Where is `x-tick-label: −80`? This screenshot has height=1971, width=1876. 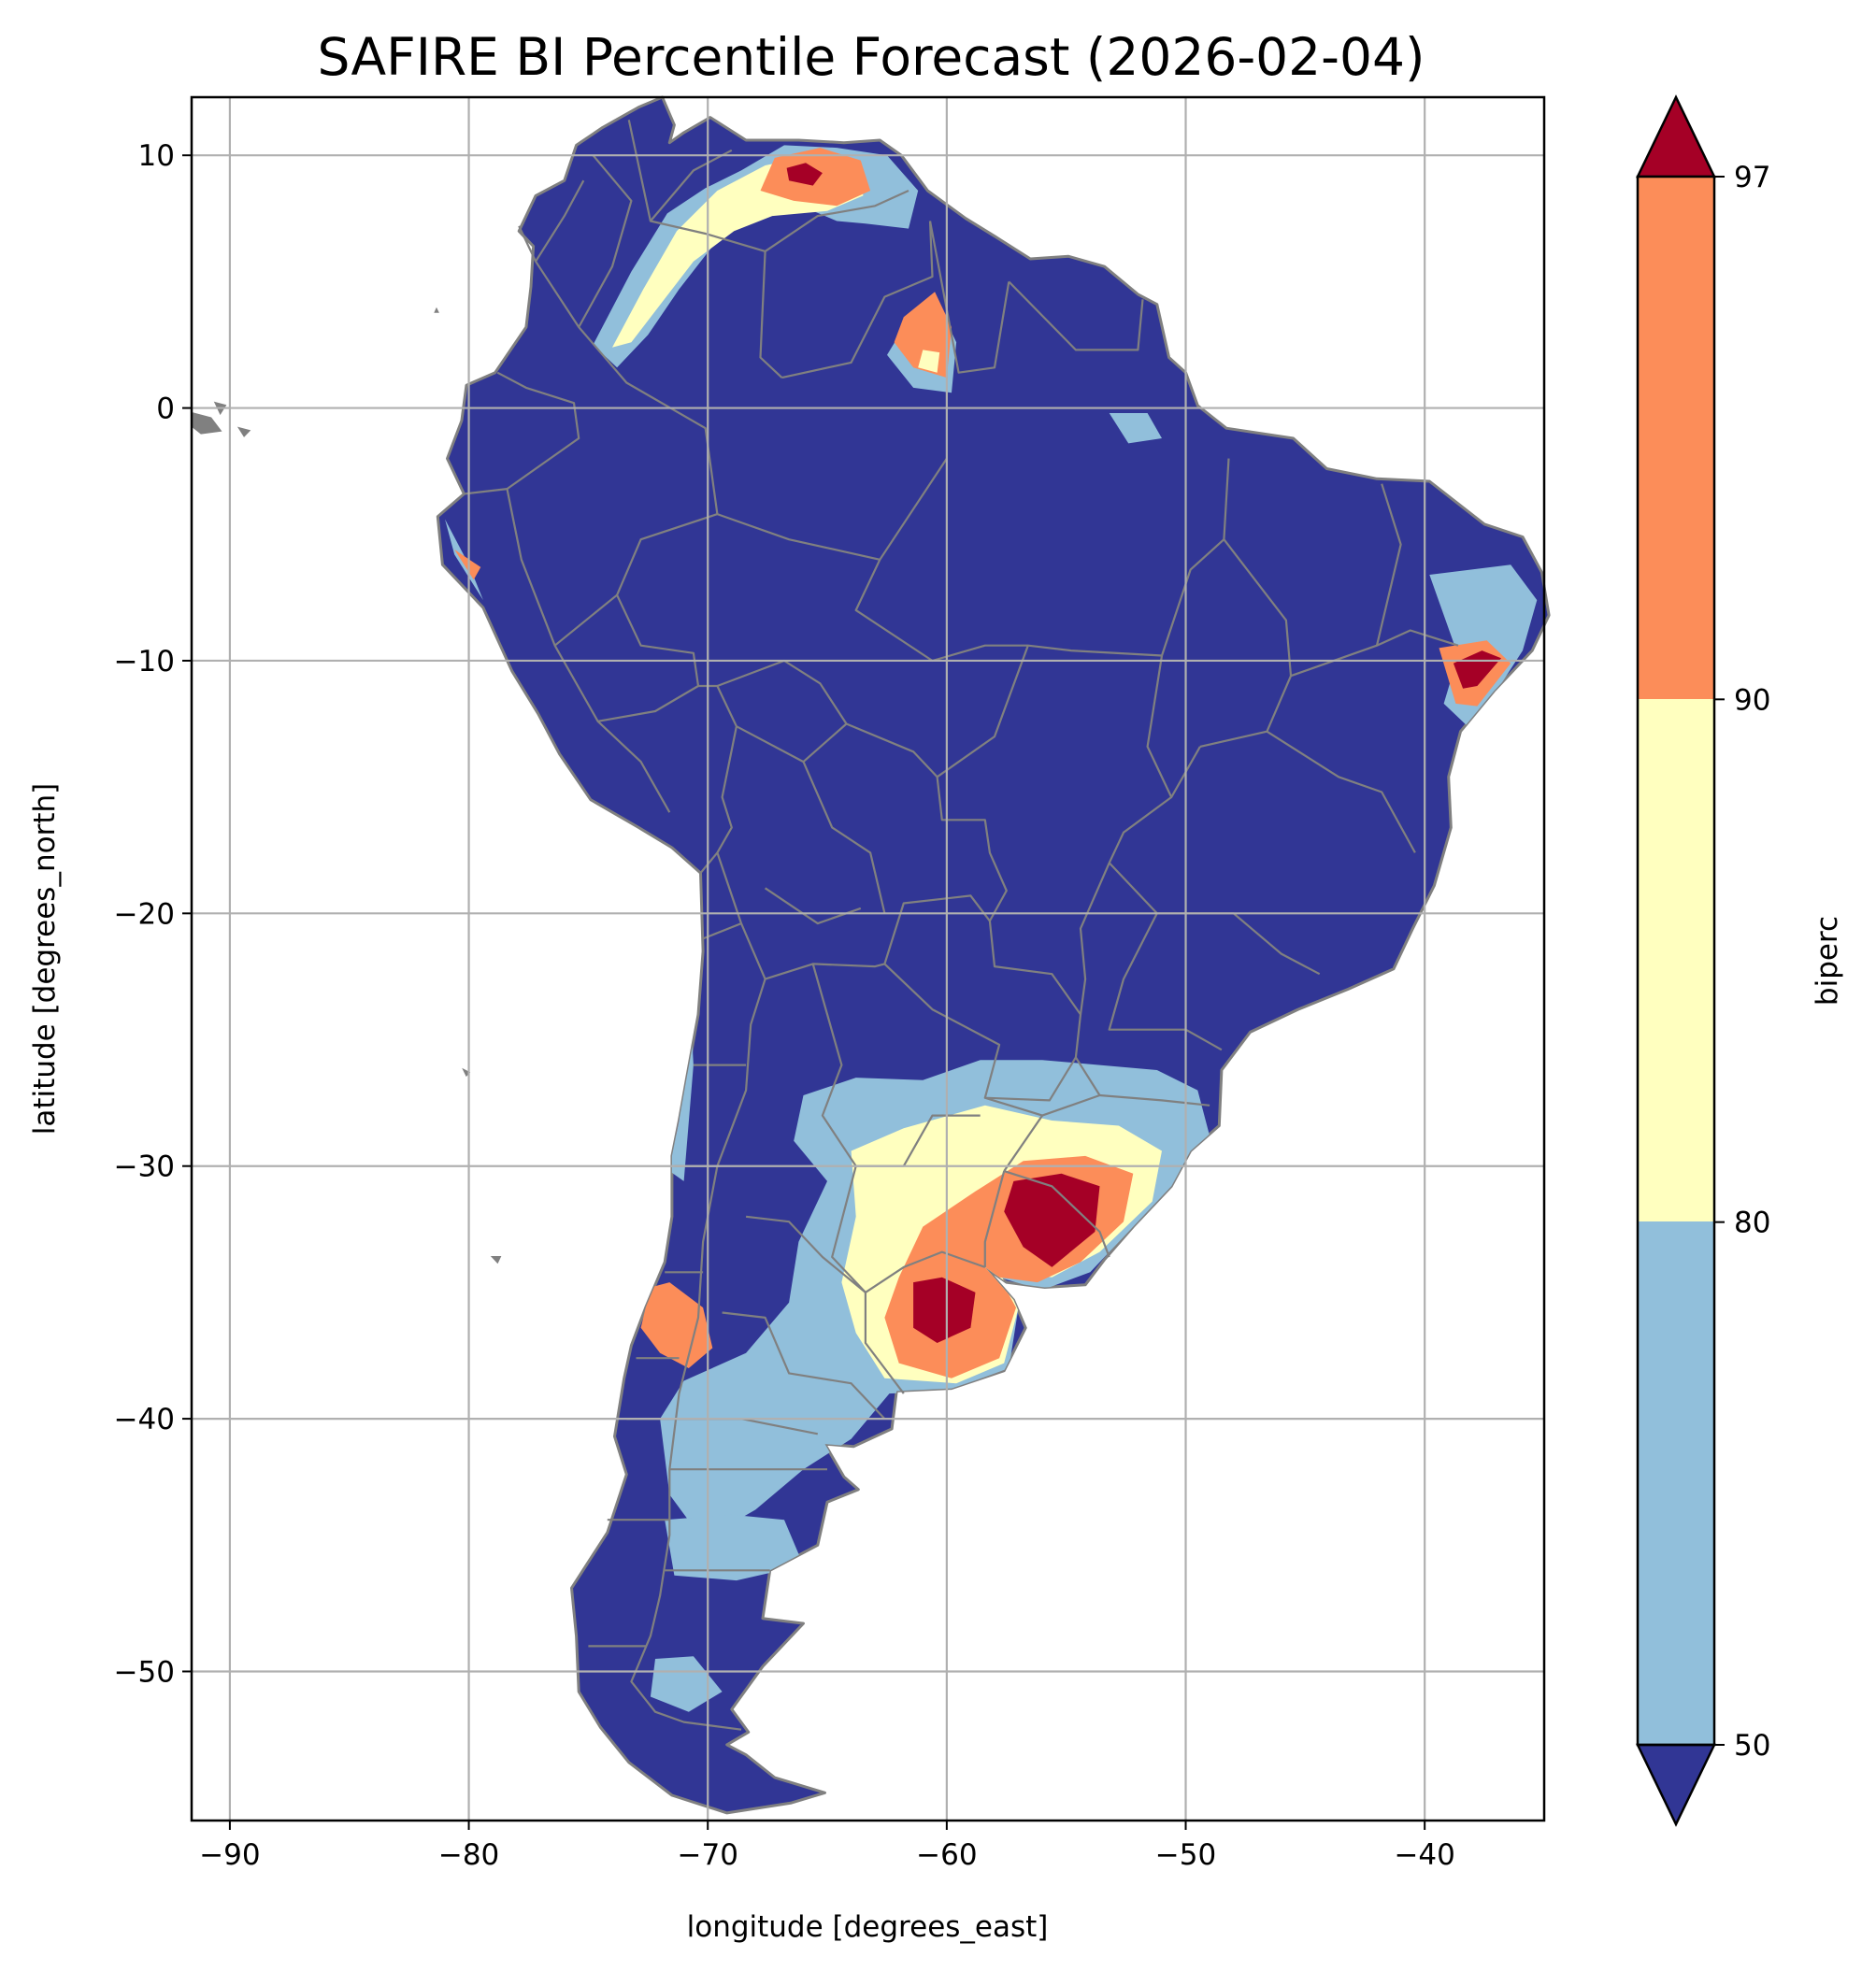 x-tick-label: −80 is located at coordinates (469, 1855).